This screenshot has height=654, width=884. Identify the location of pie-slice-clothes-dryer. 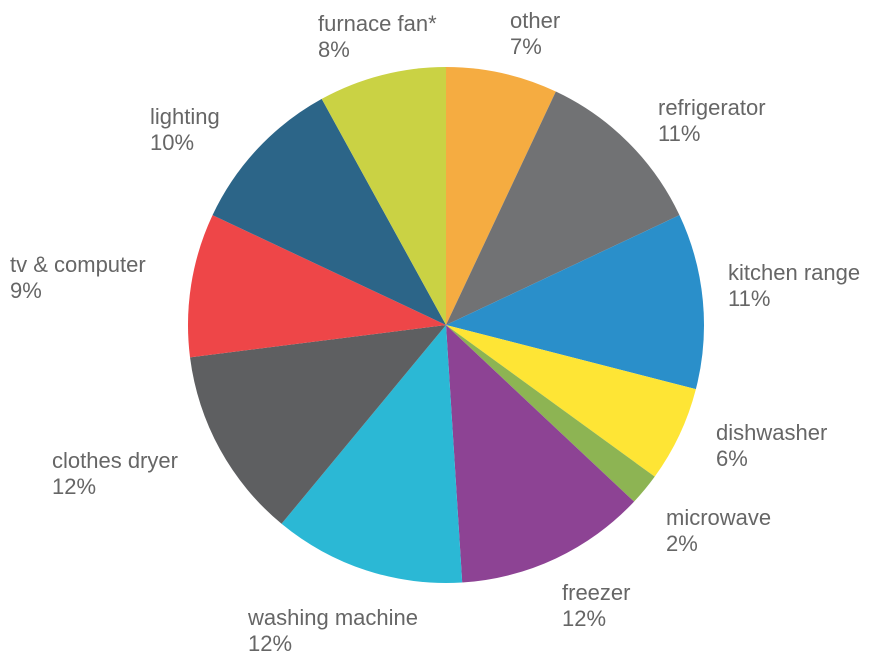
(318, 424).